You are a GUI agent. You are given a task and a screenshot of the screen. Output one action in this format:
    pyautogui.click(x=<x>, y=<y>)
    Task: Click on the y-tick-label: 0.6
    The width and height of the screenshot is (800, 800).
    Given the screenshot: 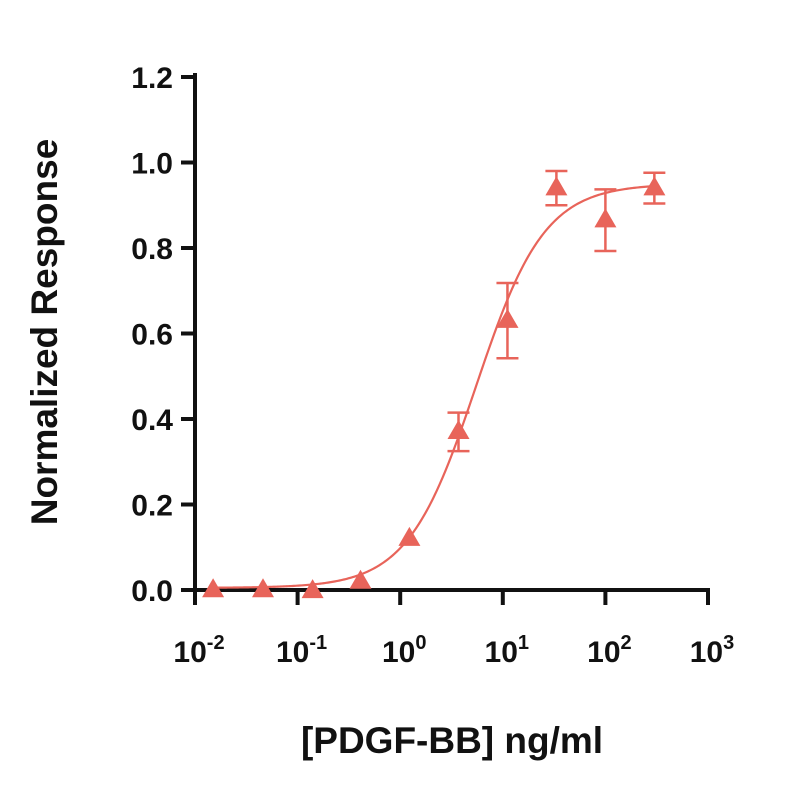 What is the action you would take?
    pyautogui.click(x=152, y=335)
    